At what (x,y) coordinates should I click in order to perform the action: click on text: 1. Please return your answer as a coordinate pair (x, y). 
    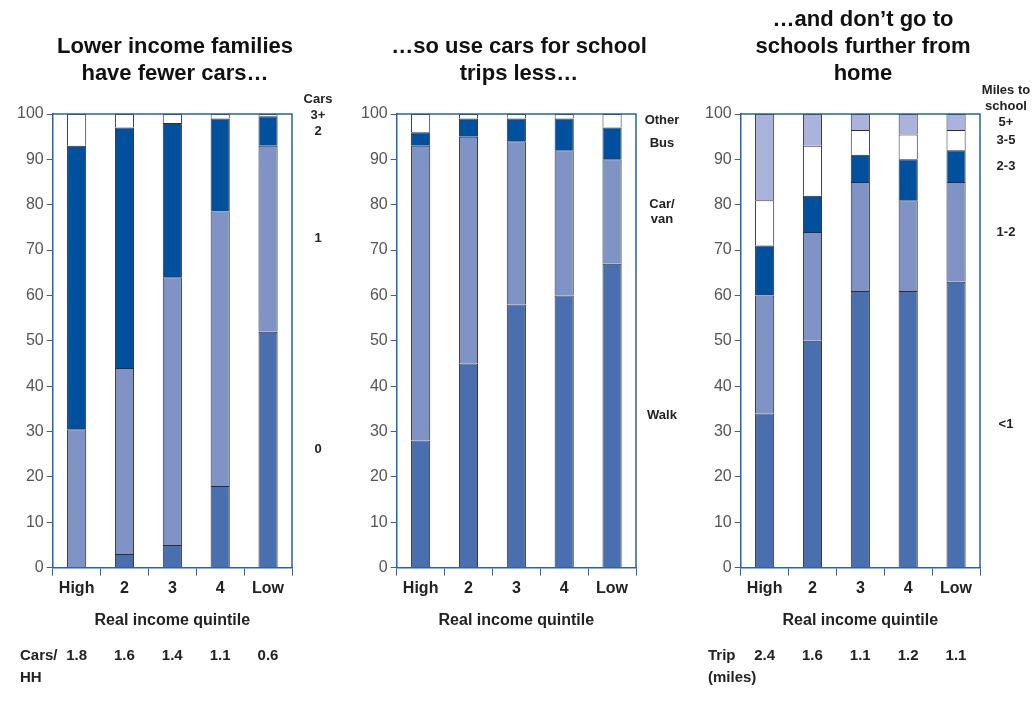
    Looking at the image, I should click on (318, 238).